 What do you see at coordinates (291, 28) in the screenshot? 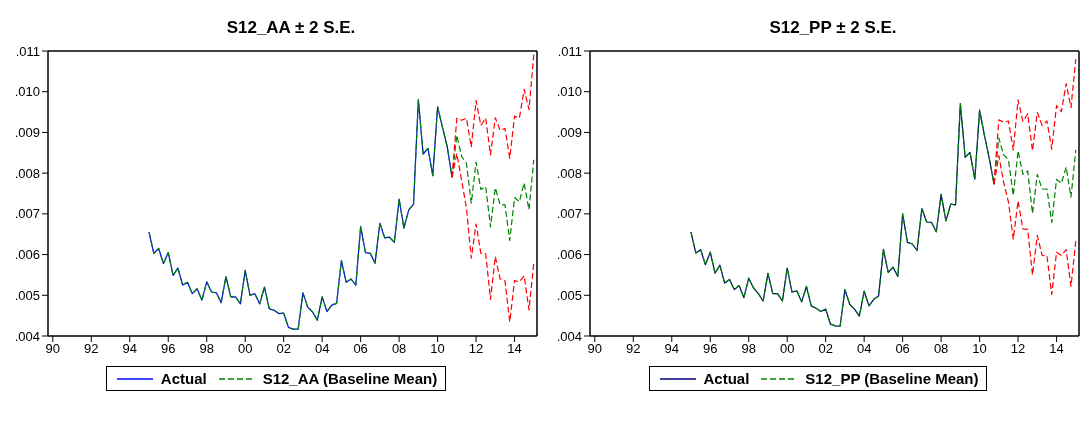
I see `chart-title: S12_AA ± 2 S.E.` at bounding box center [291, 28].